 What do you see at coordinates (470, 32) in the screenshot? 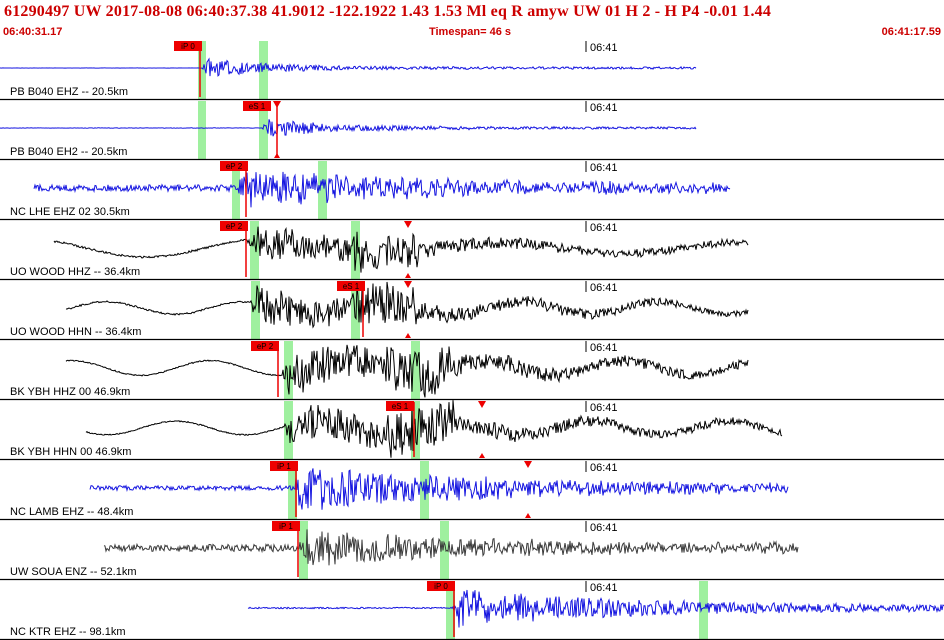
I see `timespan: Timespan= 46 s` at bounding box center [470, 32].